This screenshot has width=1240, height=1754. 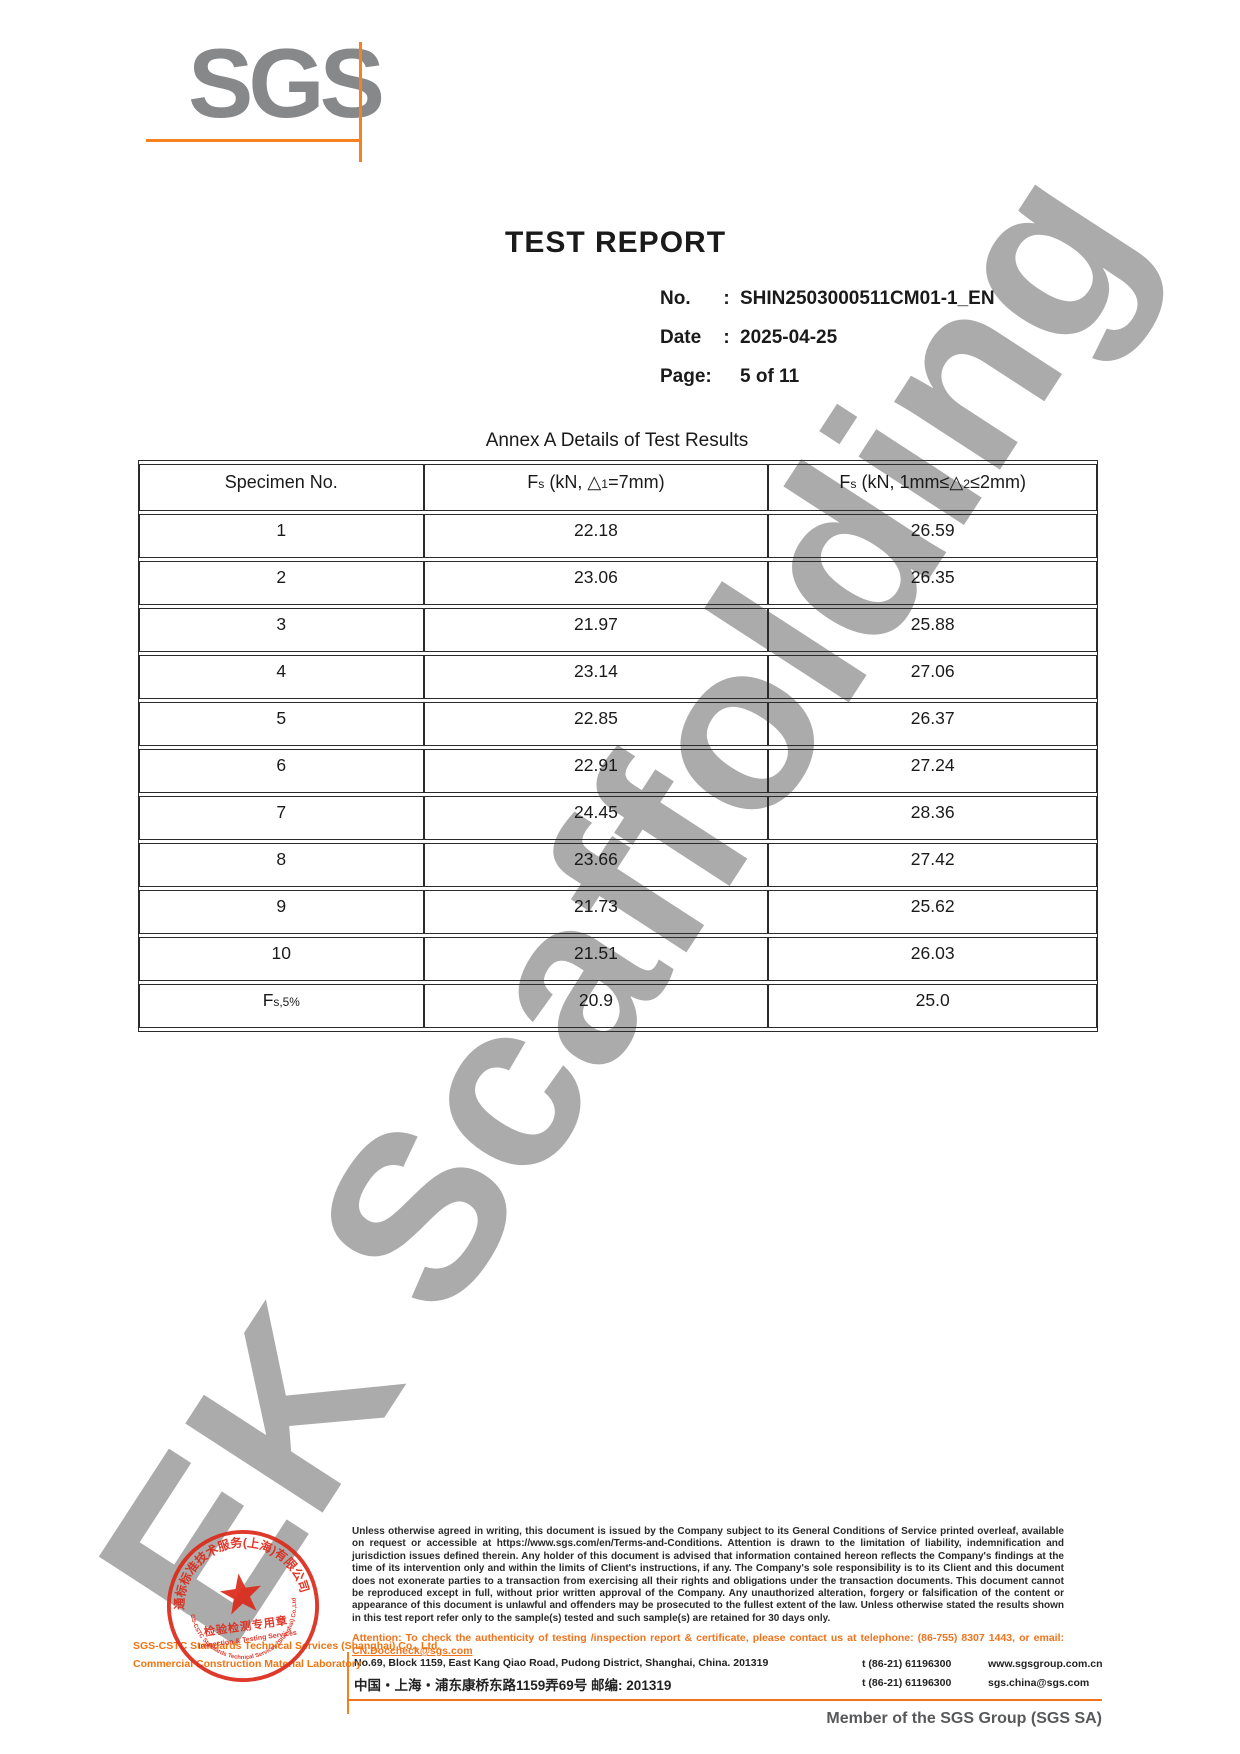 I want to click on fs-delta1-value: 21.97, so click(x=596, y=630).